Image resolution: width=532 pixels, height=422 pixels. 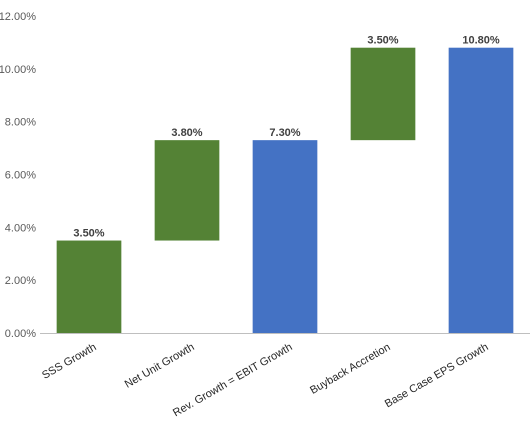 I want to click on y-tick-label: 12.00%, so click(x=18, y=17).